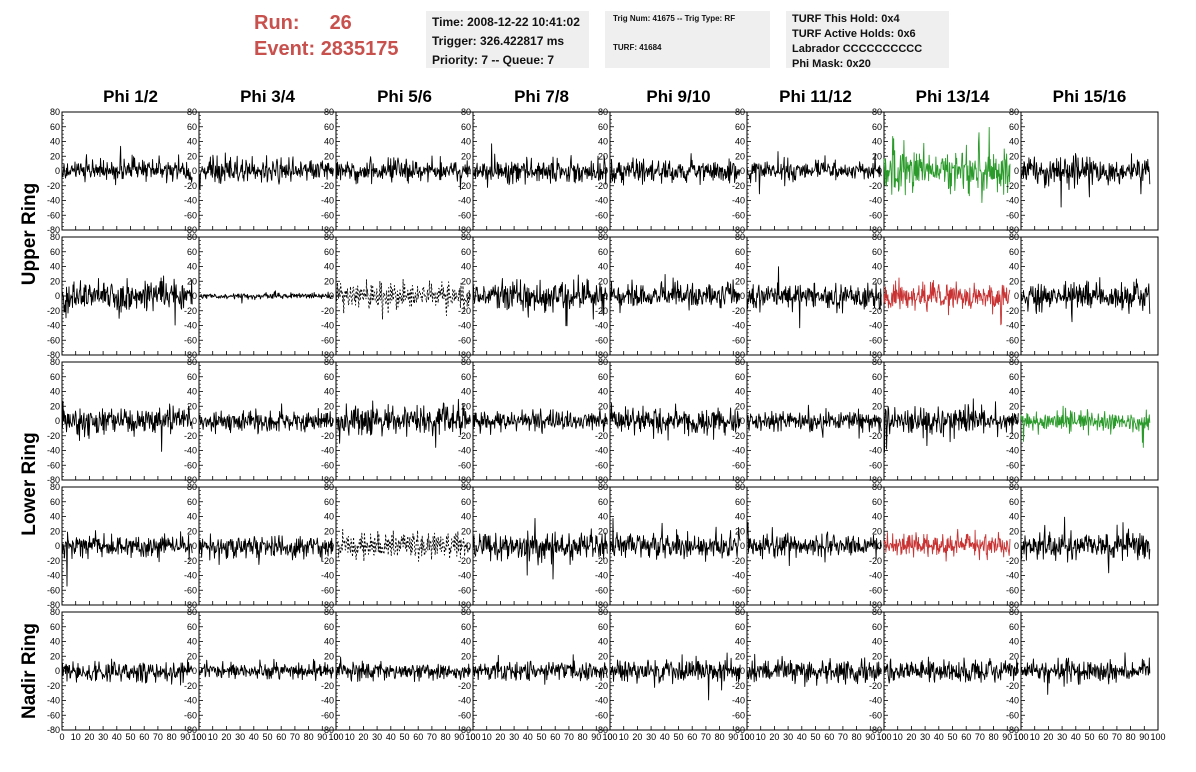 This screenshot has width=1196, height=772. I want to click on time-line: Time: 2008-12-22 10:41:02, so click(506, 22).